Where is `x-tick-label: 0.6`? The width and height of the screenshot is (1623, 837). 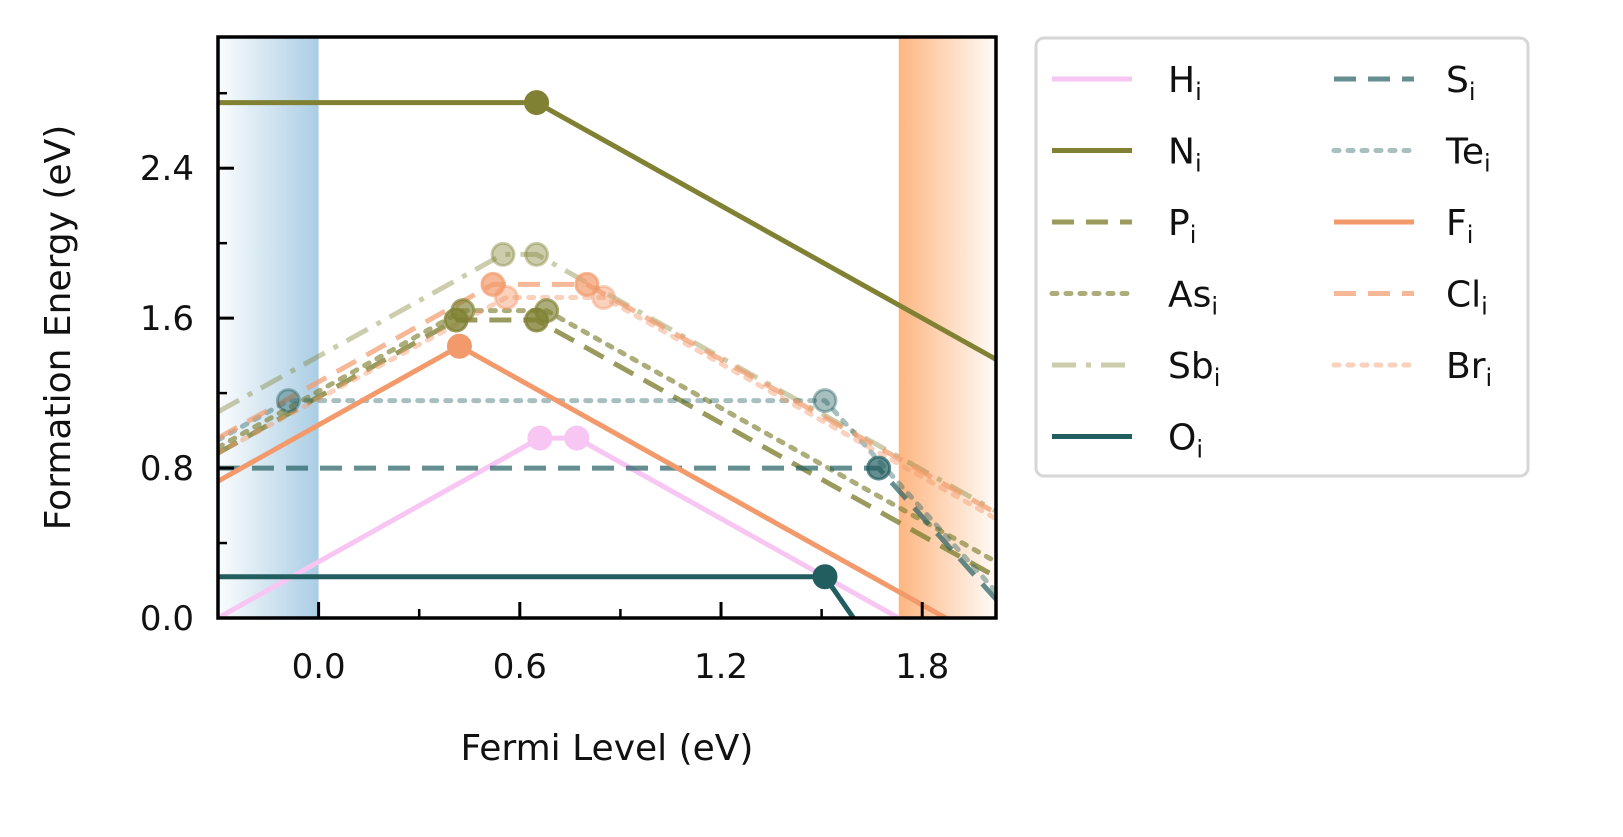
x-tick-label: 0.6 is located at coordinates (520, 667).